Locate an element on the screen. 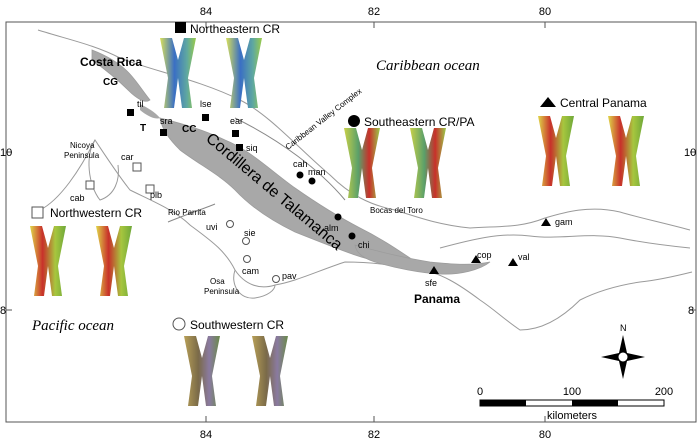 Image resolution: width=700 pixels, height=445 pixels. site-sfe: sfe is located at coordinates (432, 277).